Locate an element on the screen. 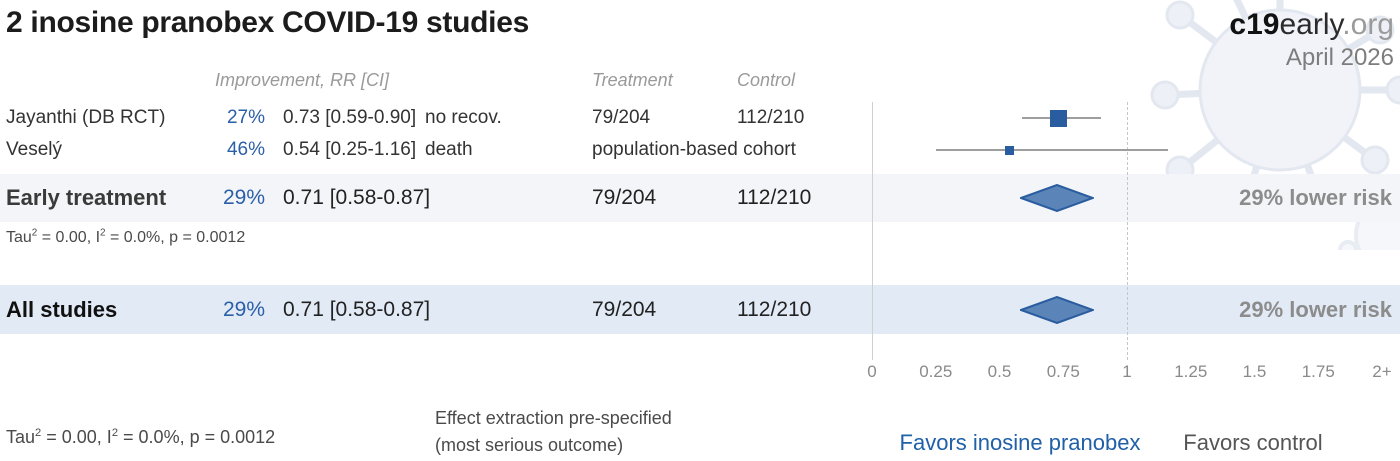  column-header-control: Control is located at coordinates (766, 80).